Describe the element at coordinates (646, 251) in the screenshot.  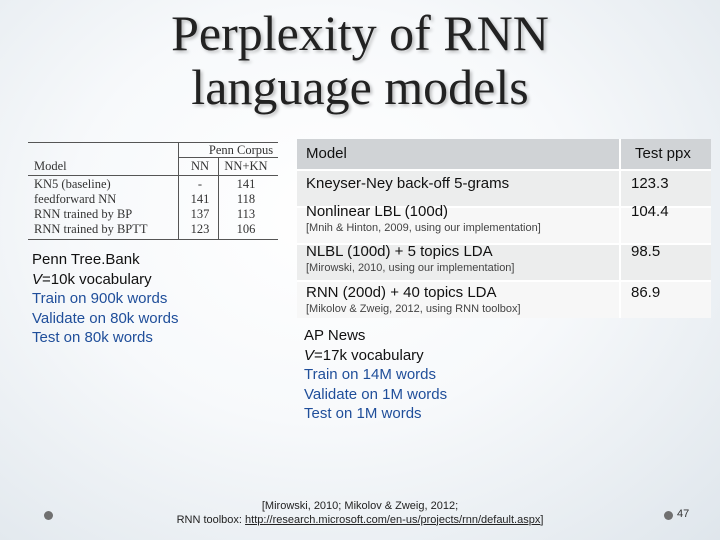
I see `row-ppx: 98.5` at that location.